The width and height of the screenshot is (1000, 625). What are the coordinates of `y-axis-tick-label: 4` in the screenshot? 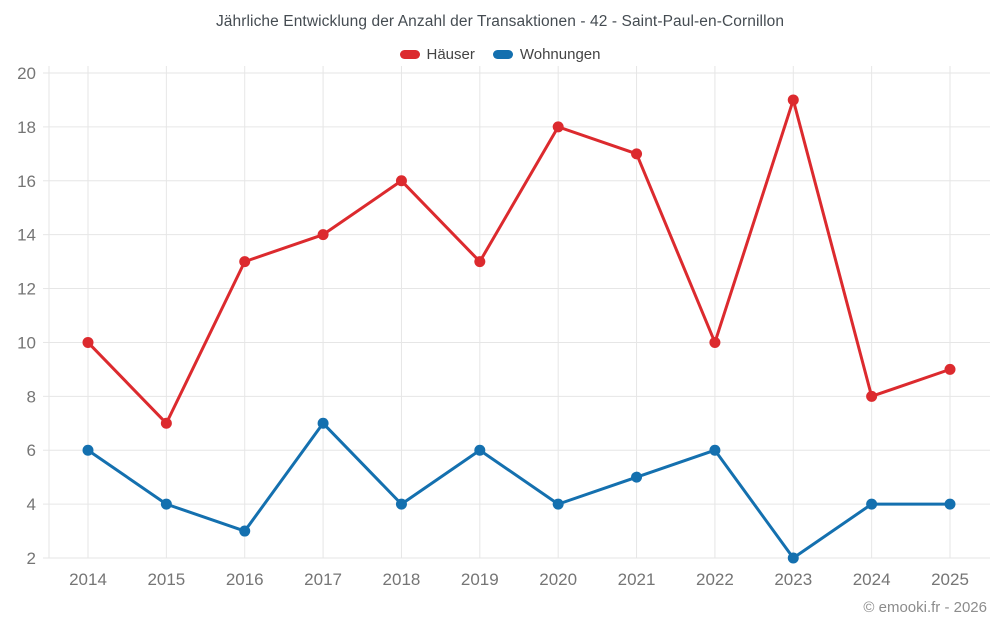 It's located at (31, 504).